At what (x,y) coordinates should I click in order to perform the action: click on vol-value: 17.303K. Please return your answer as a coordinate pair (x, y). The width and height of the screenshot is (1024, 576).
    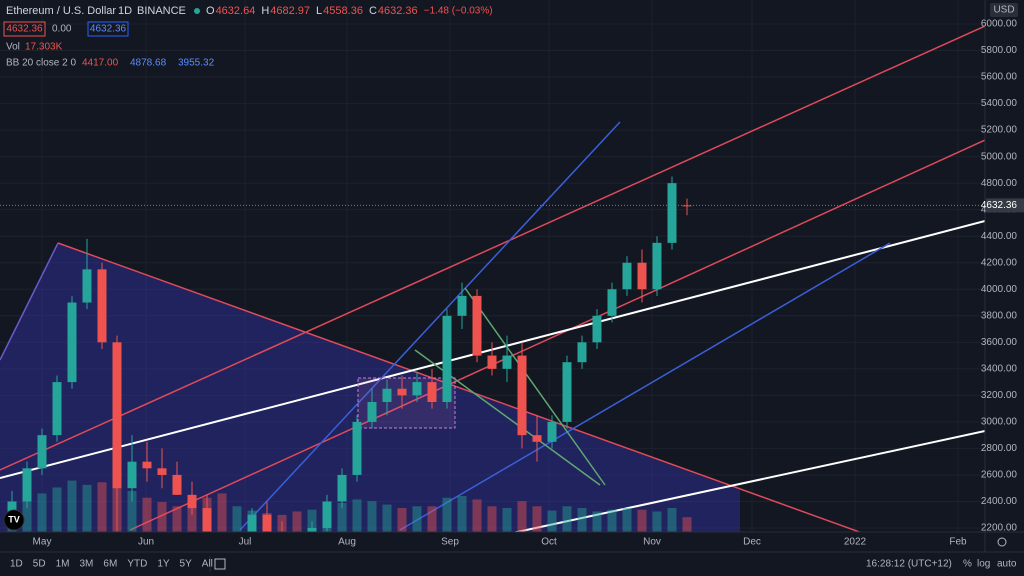
    Looking at the image, I should click on (44, 47).